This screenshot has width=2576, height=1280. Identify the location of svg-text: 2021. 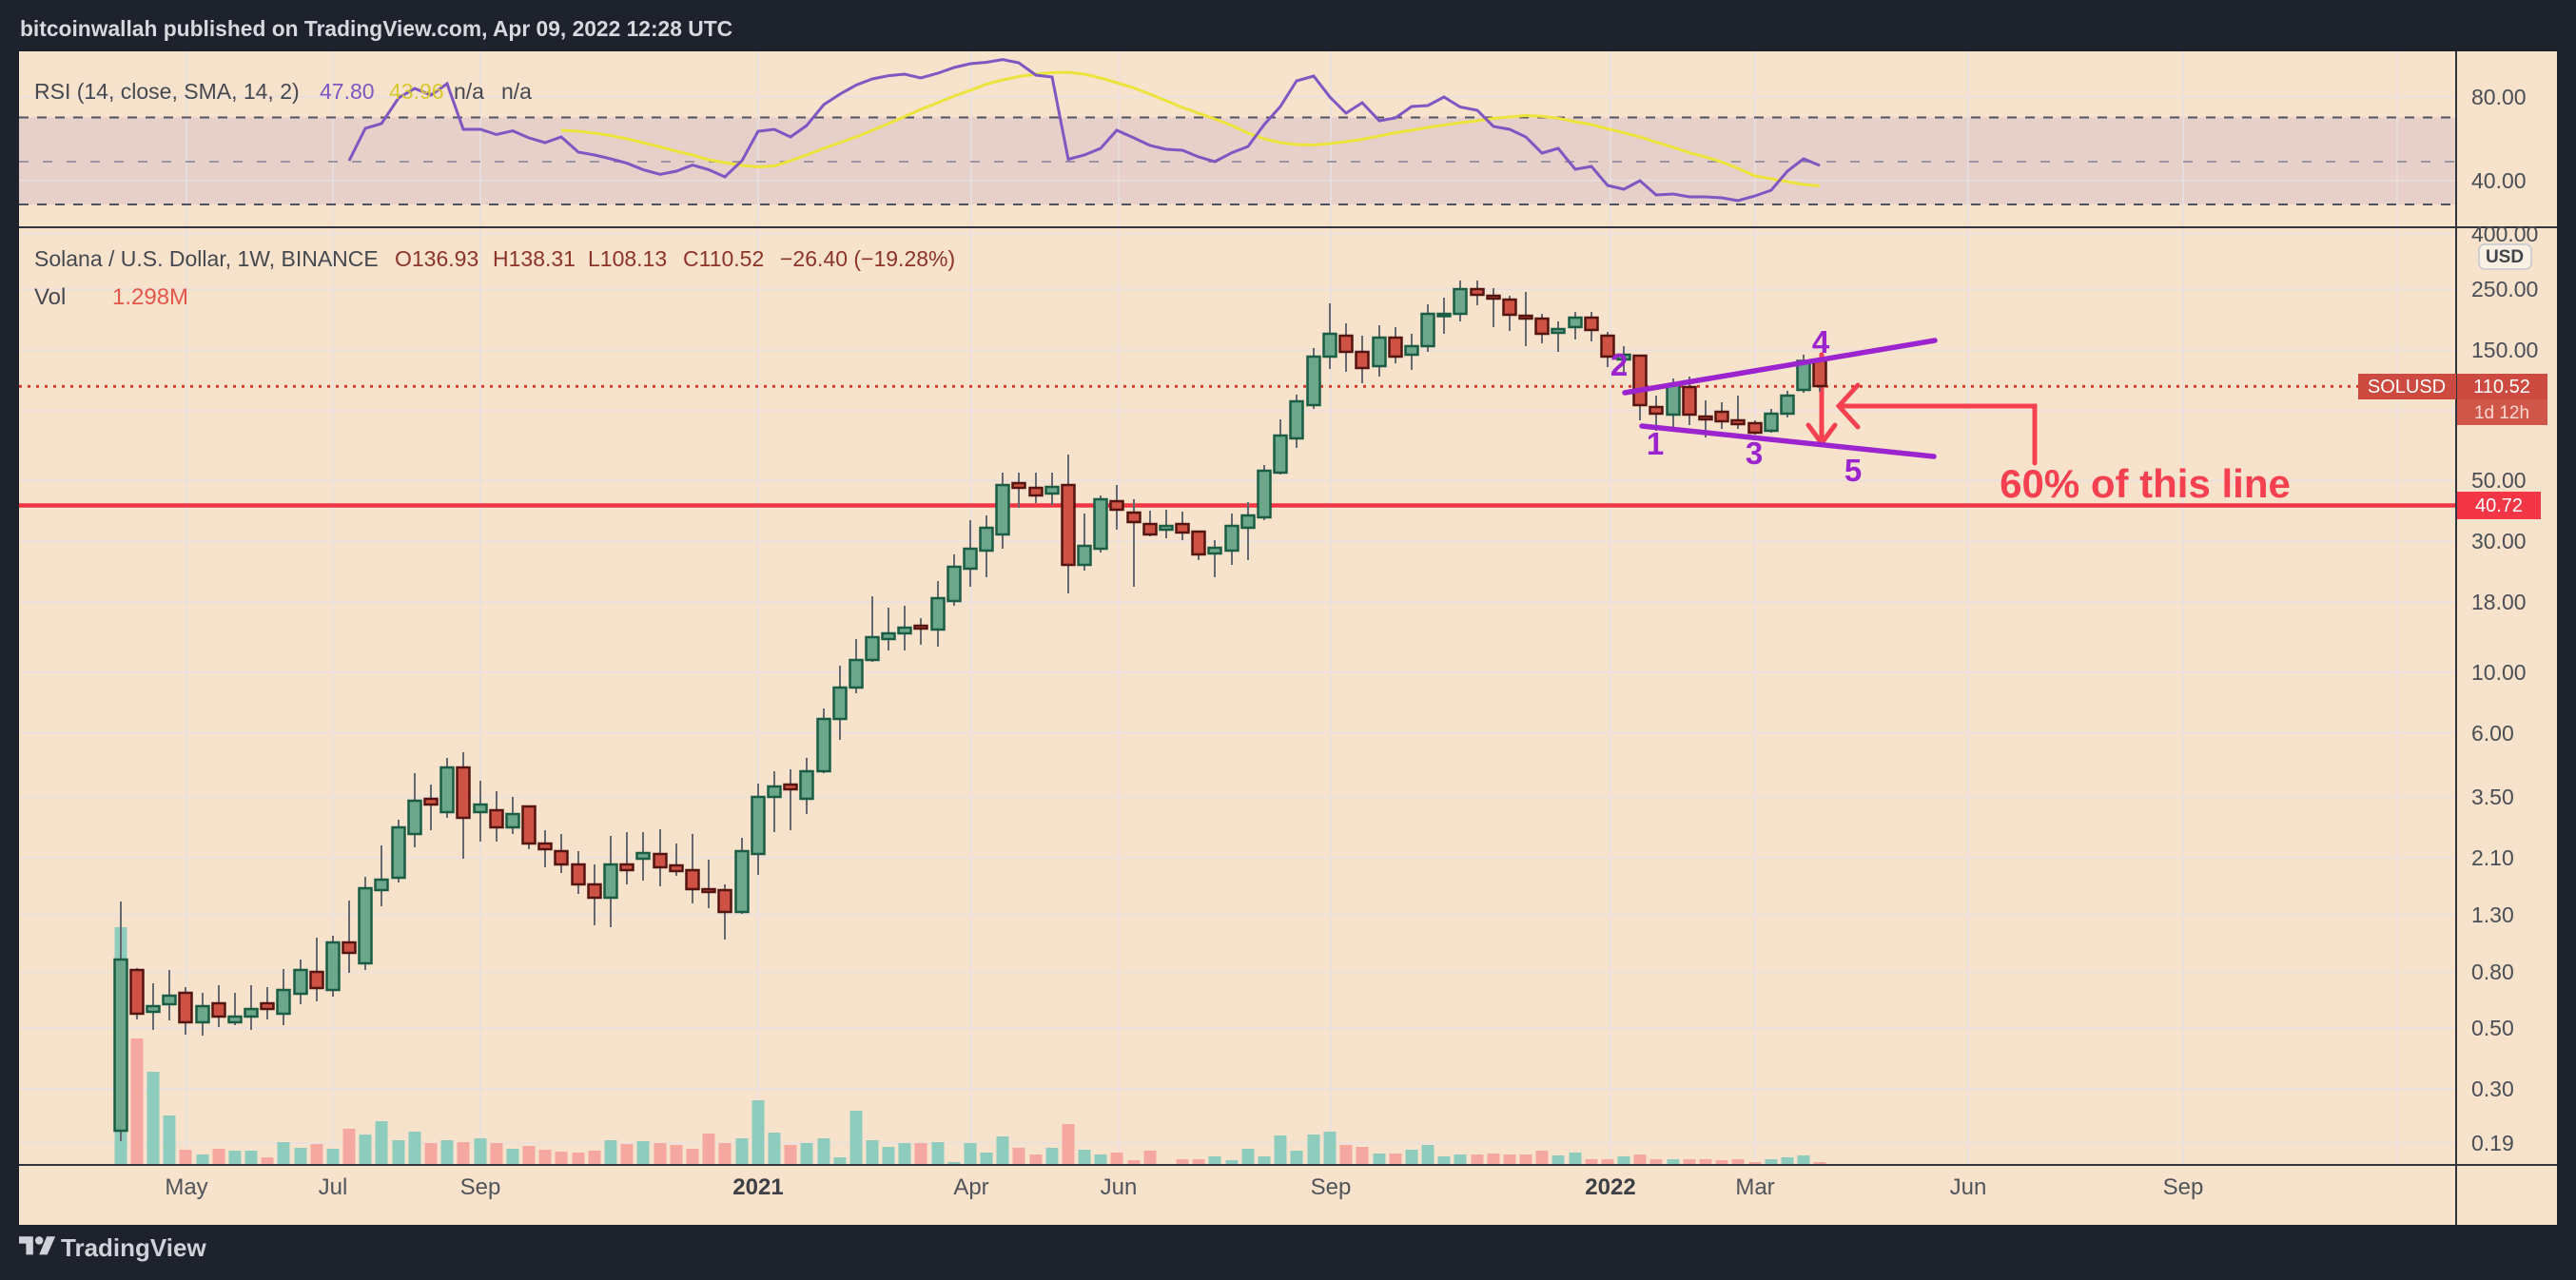
(758, 1187).